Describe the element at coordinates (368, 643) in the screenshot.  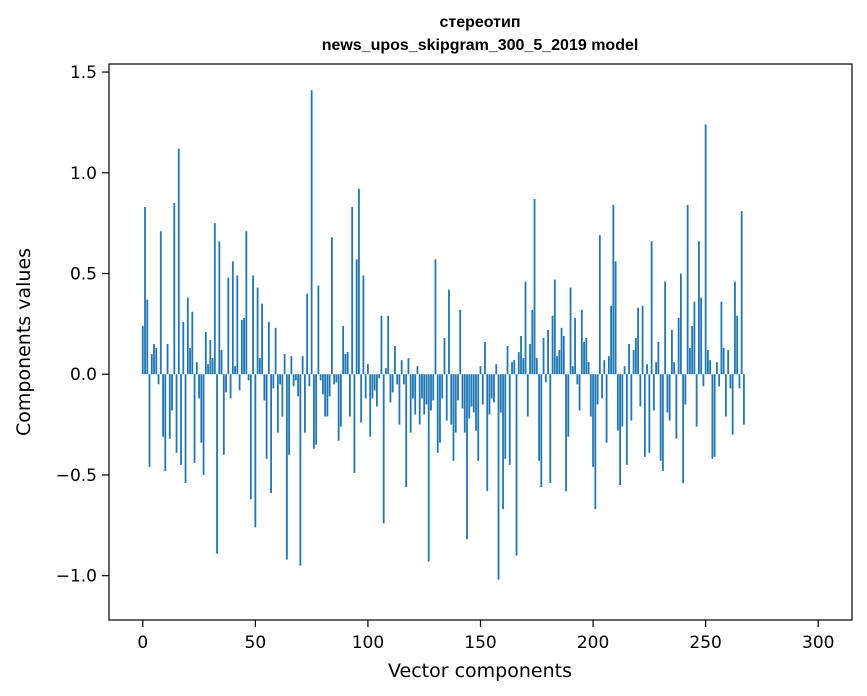
I see `x-tick-label: 100` at that location.